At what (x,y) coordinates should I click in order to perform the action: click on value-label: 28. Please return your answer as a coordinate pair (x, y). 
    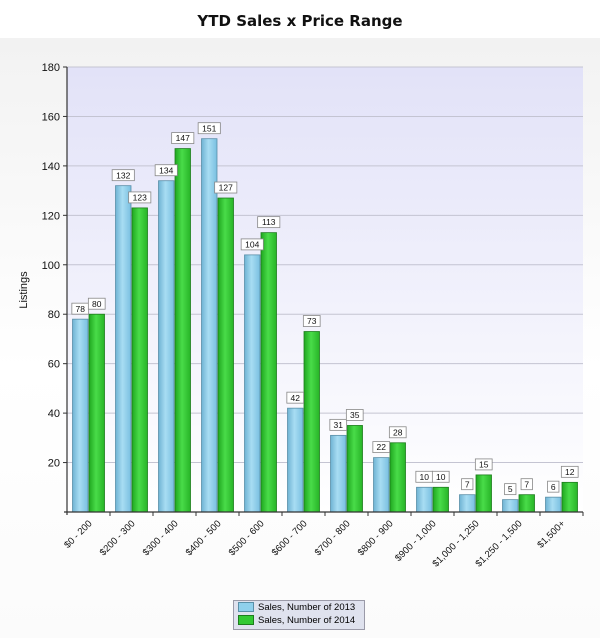
    Looking at the image, I should click on (398, 432).